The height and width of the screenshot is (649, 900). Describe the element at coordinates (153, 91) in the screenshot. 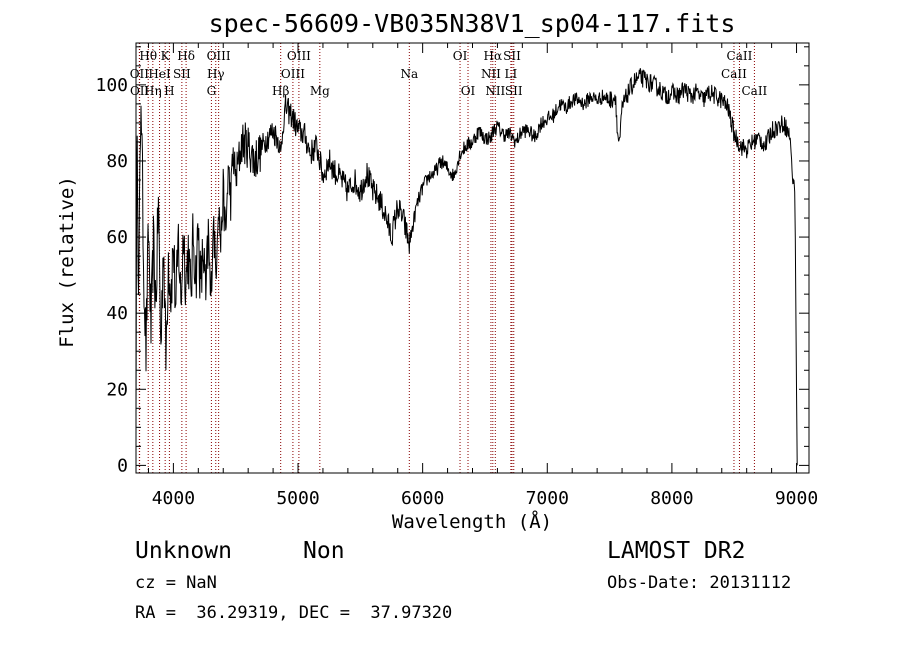

I see `line-label-19: Hη` at that location.